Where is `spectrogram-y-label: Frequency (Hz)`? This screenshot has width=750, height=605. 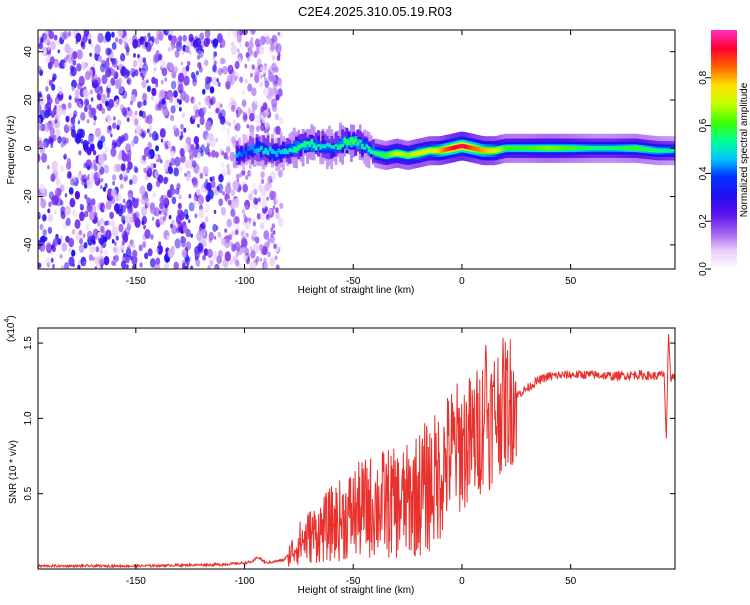
spectrogram-y-label: Frequency (Hz) is located at coordinates (11, 150).